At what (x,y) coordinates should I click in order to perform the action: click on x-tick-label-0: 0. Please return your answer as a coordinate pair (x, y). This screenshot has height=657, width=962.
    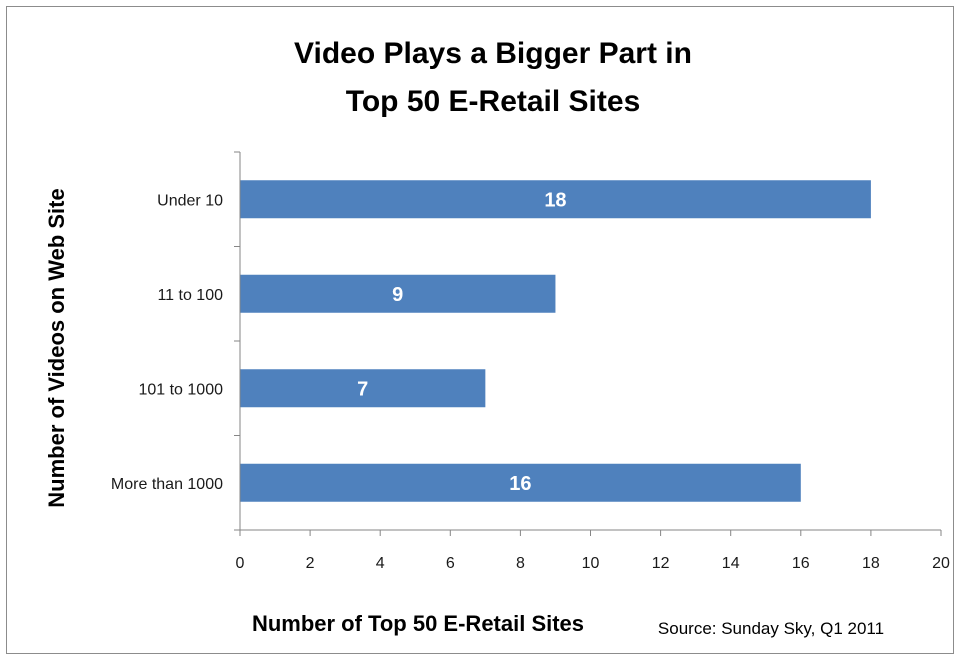
    Looking at the image, I should click on (240, 563).